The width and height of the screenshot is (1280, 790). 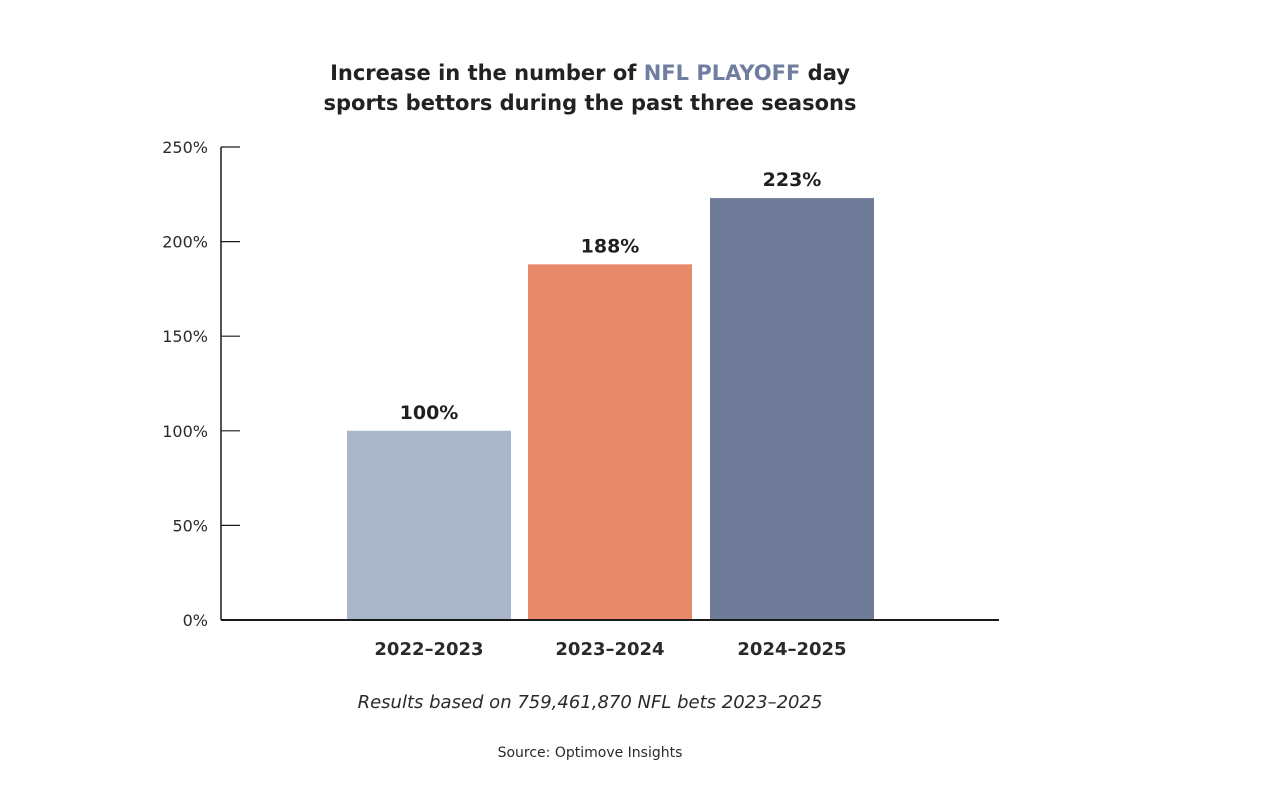 What do you see at coordinates (610, 246) in the screenshot?
I see `bar-value-label: 188%` at bounding box center [610, 246].